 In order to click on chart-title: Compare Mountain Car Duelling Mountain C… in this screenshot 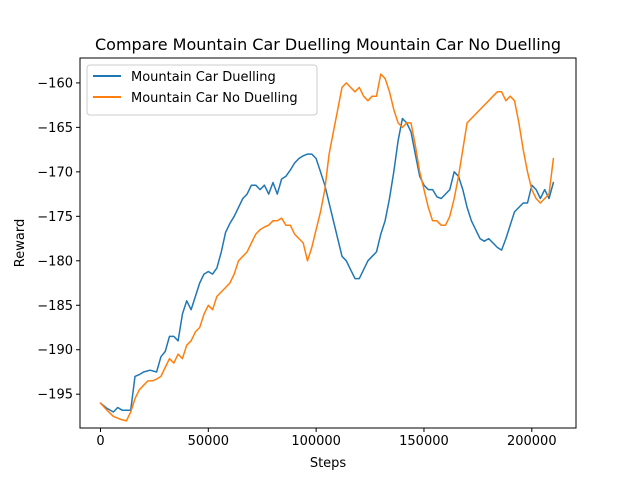, I will do `click(328, 44)`.